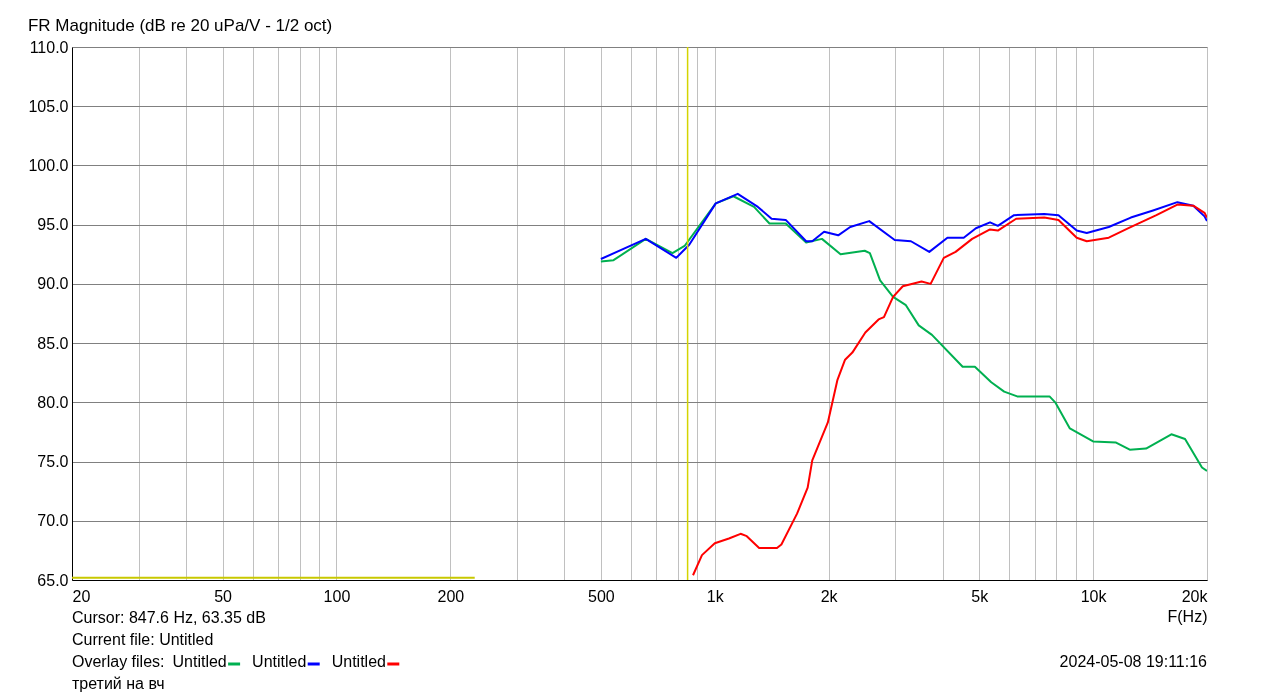  What do you see at coordinates (1187, 616) in the screenshot?
I see `x-axis-title: F(Hz)` at bounding box center [1187, 616].